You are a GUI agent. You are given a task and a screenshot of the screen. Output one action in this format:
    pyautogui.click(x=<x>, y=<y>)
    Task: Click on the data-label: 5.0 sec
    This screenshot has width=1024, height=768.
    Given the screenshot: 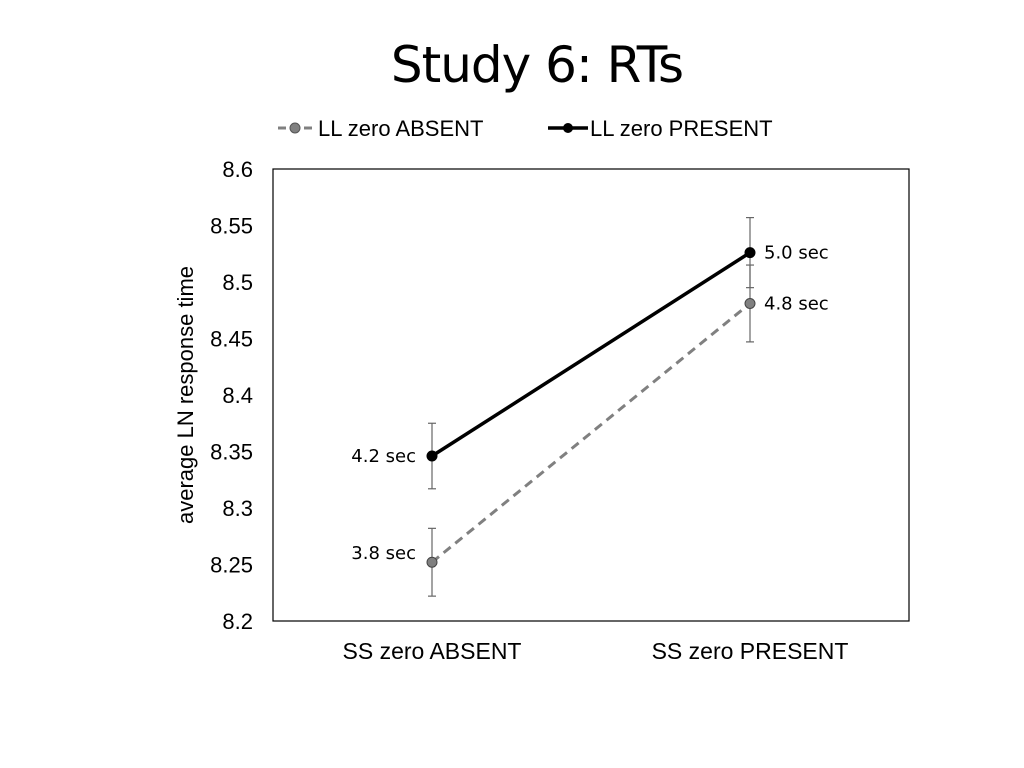 What is the action you would take?
    pyautogui.click(x=796, y=253)
    